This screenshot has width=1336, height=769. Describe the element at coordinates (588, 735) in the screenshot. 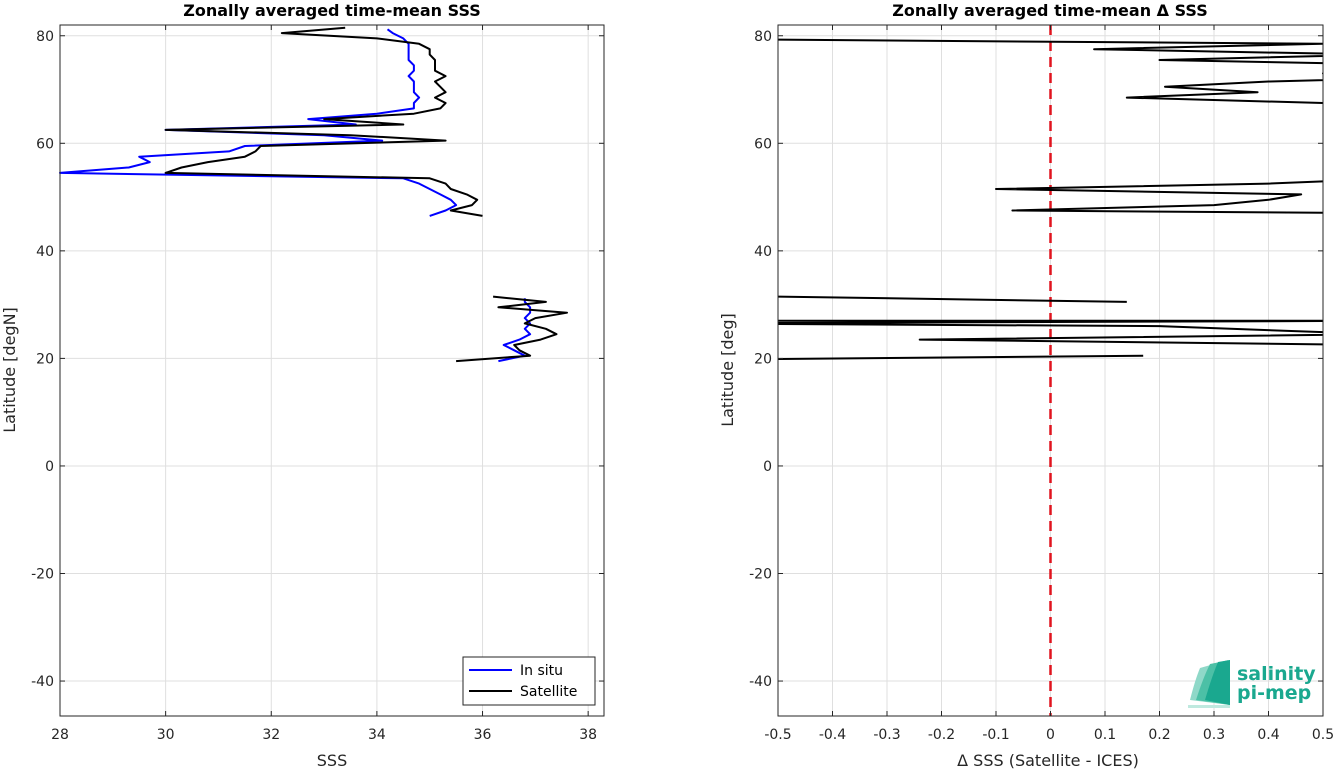

I see `left-x-tick-label: 38` at that location.